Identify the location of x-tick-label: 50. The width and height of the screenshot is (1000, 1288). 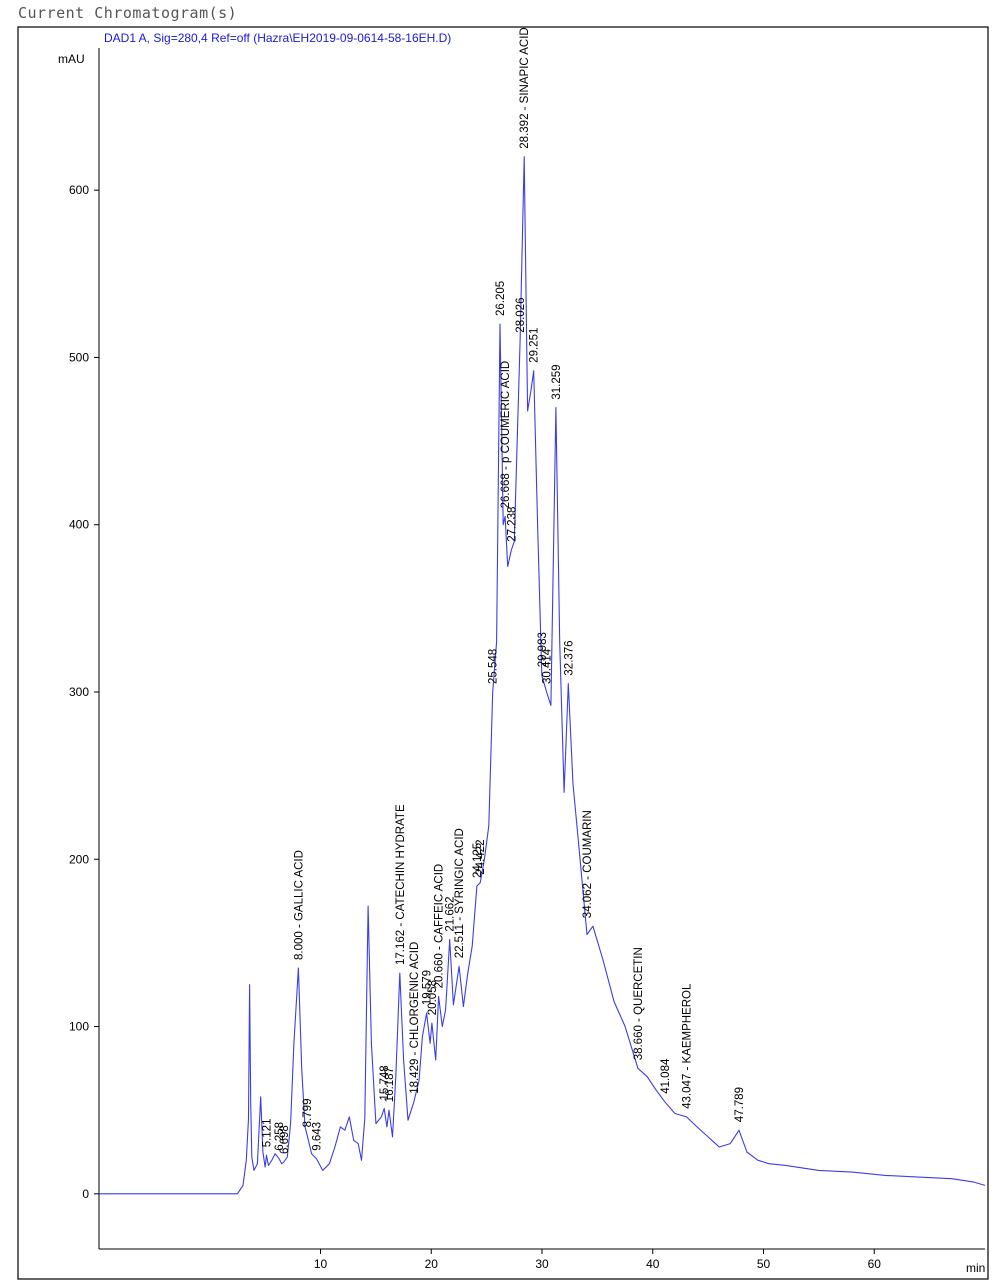
(764, 1264).